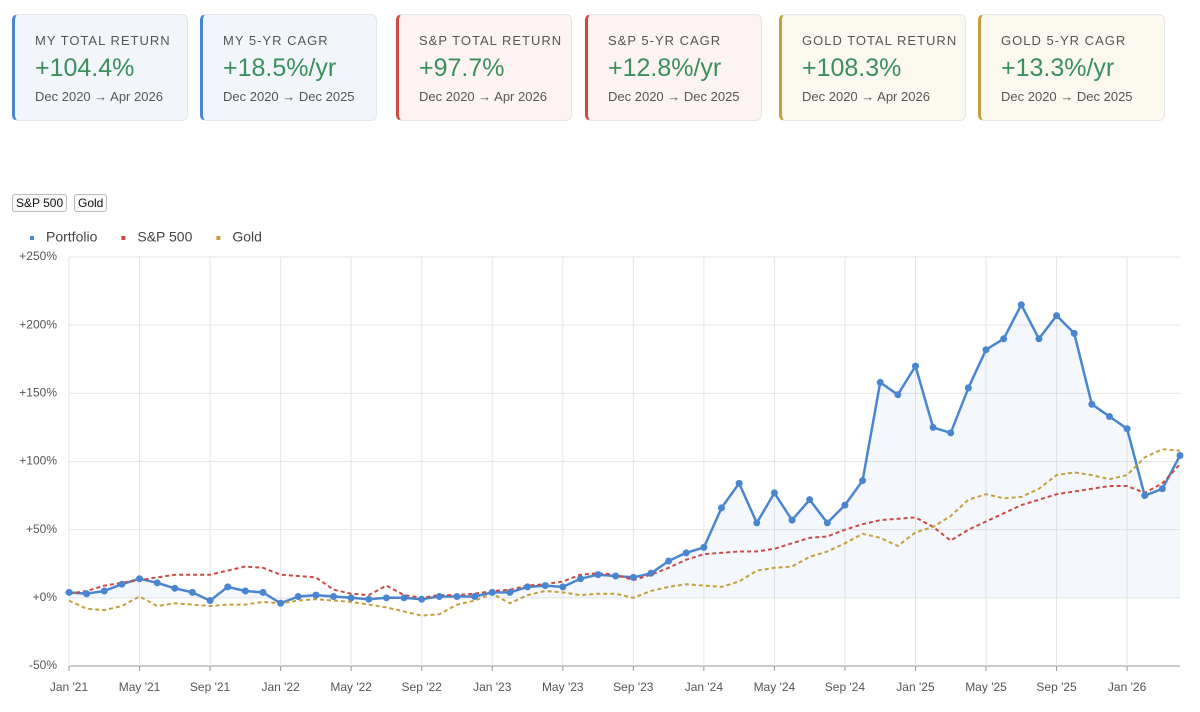  I want to click on toggle-button: S&P 500, so click(40, 203).